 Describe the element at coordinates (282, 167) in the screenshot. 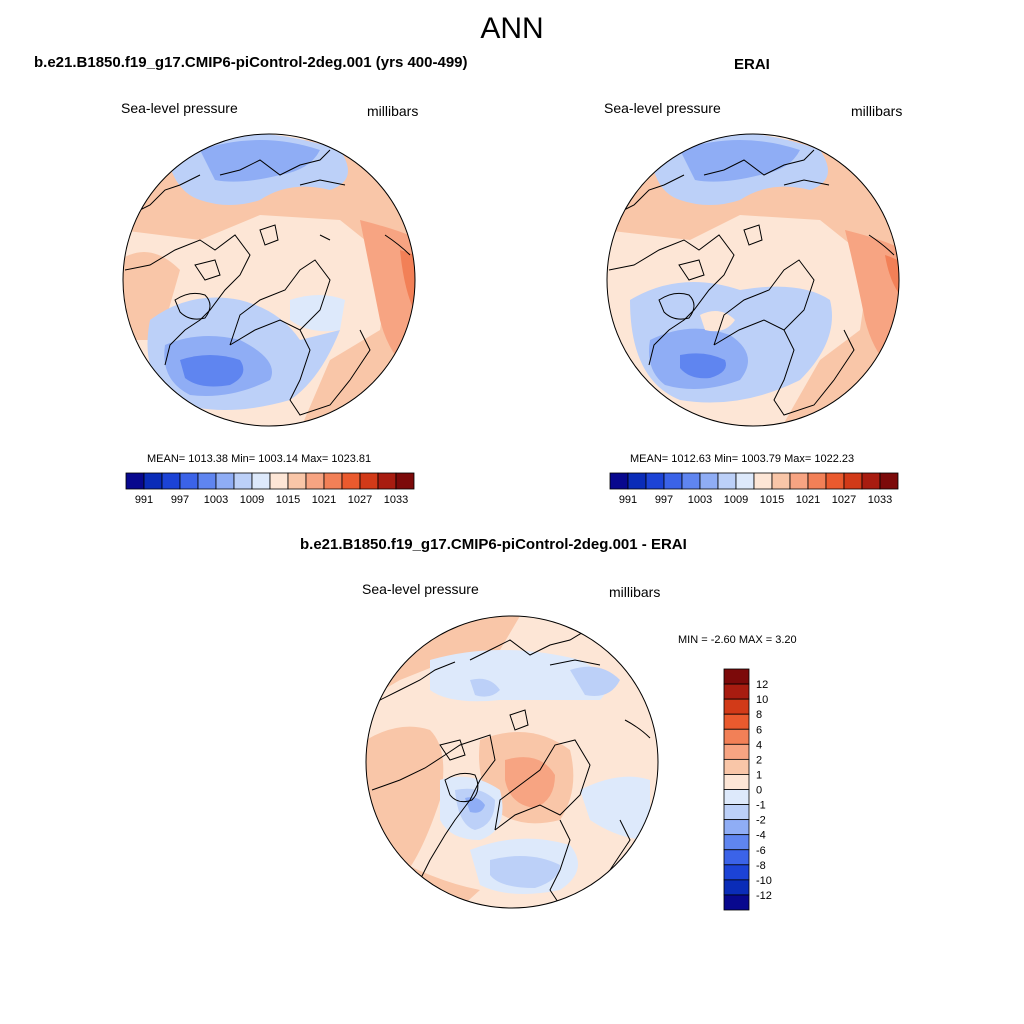

I see `model-coastline-siberia` at that location.